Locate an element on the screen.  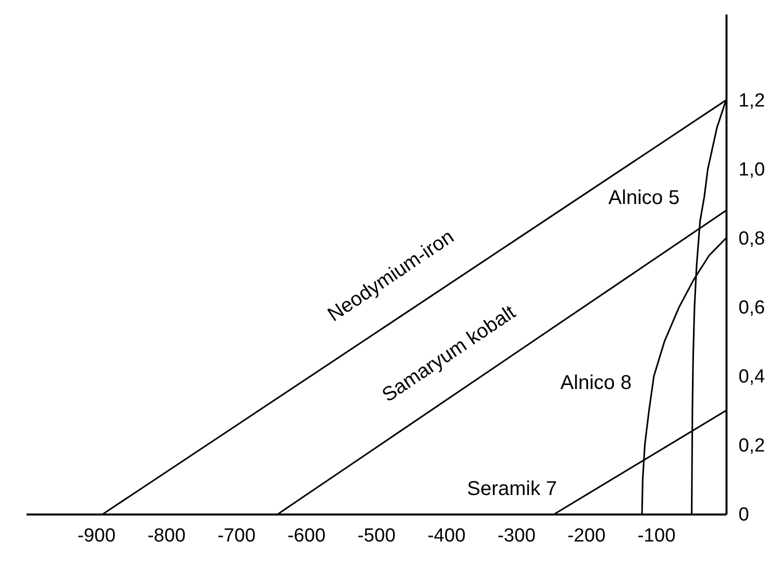
annotation: Alnico 8 is located at coordinates (596, 383).